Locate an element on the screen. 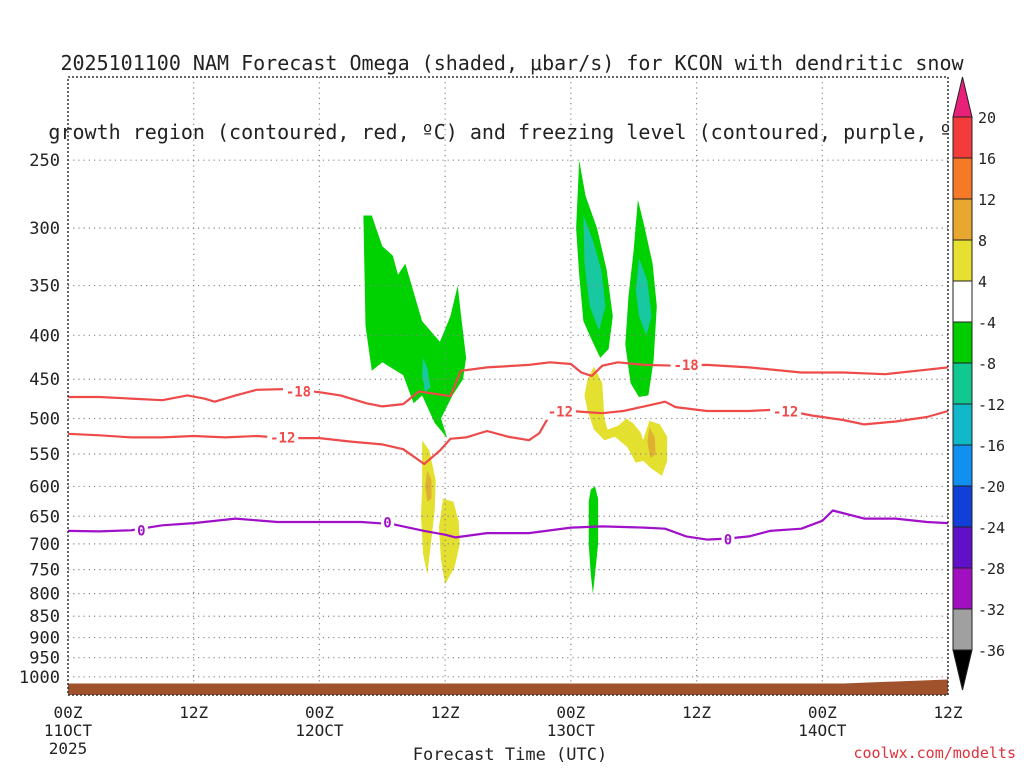 Image resolution: width=1024 pixels, height=768 pixels. ground-layer is located at coordinates (508, 687).